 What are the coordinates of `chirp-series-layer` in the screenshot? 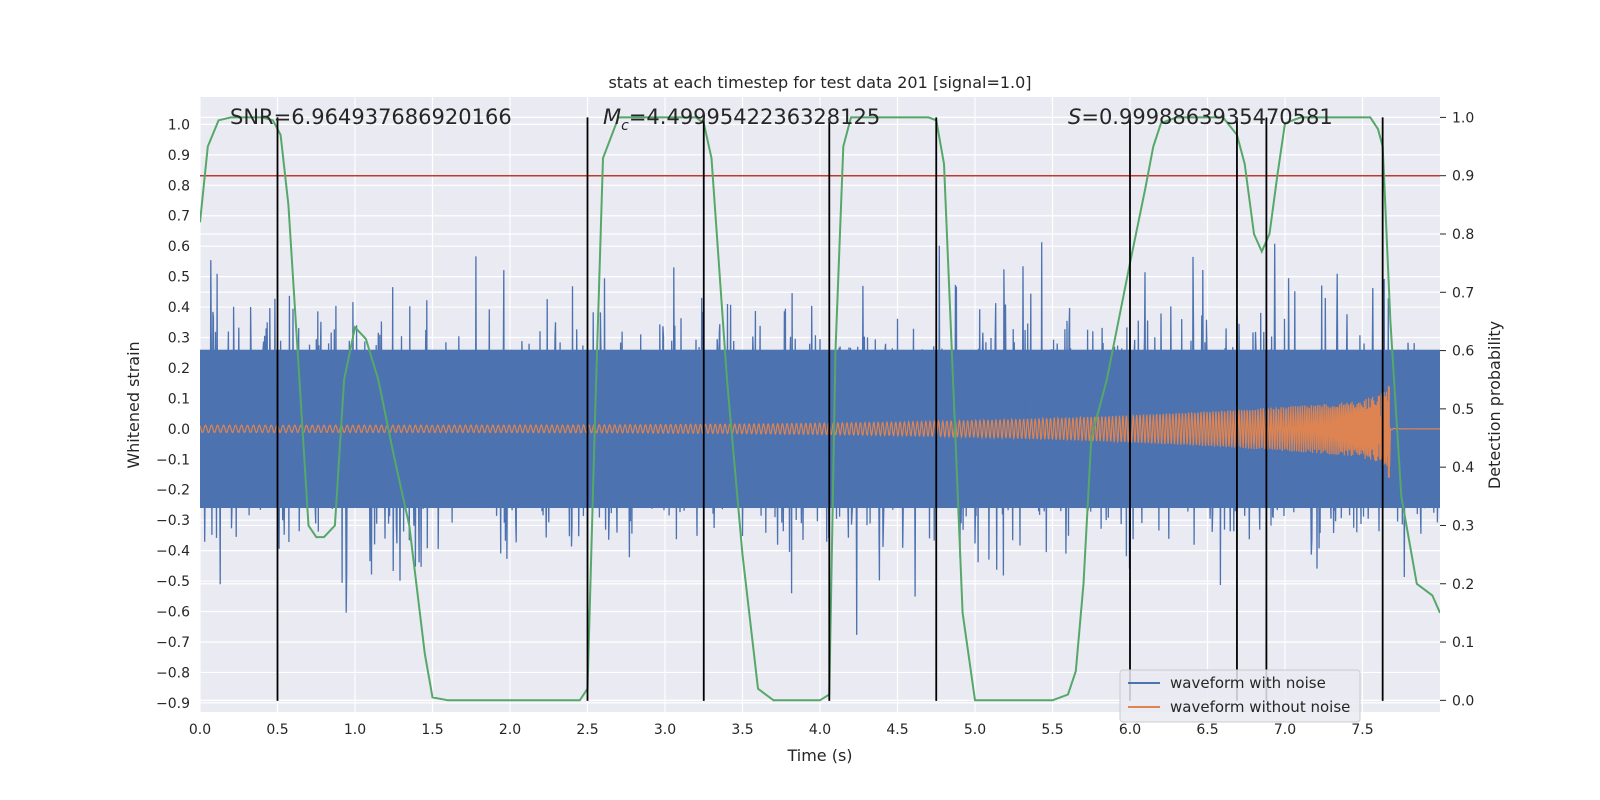 It's located at (820, 432).